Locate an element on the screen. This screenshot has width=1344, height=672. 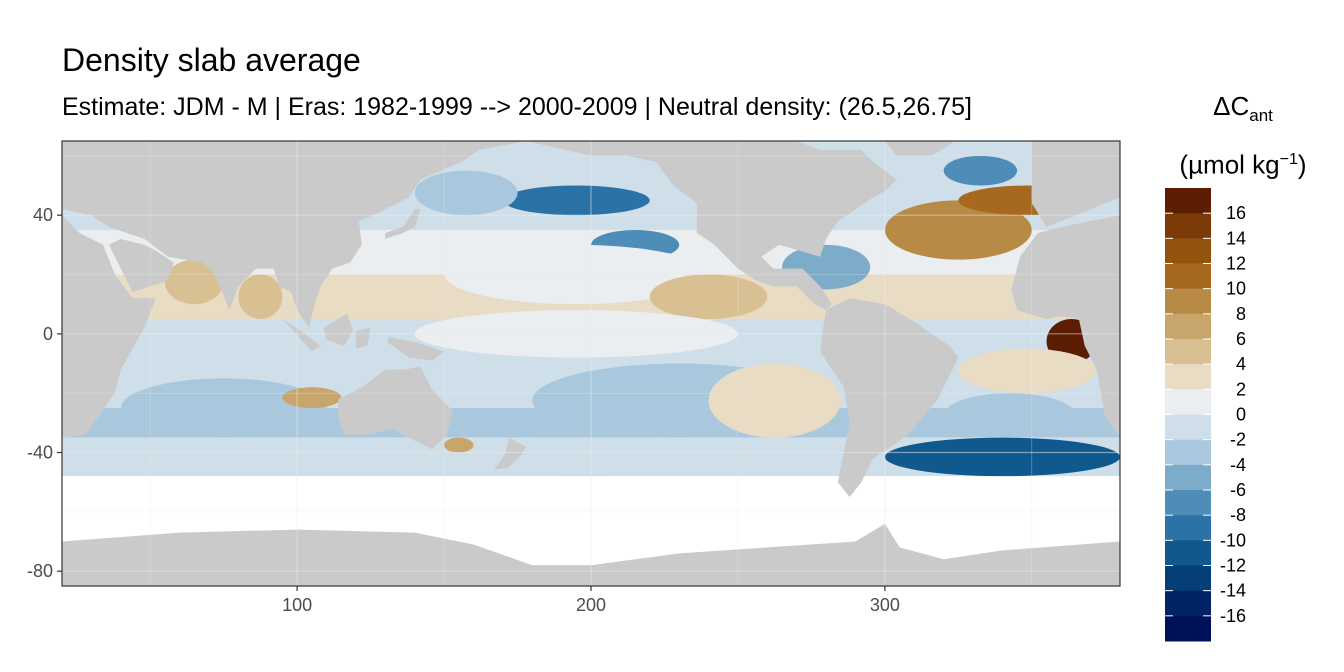
colorbar-tick-label: 12 is located at coordinates (1236, 264).